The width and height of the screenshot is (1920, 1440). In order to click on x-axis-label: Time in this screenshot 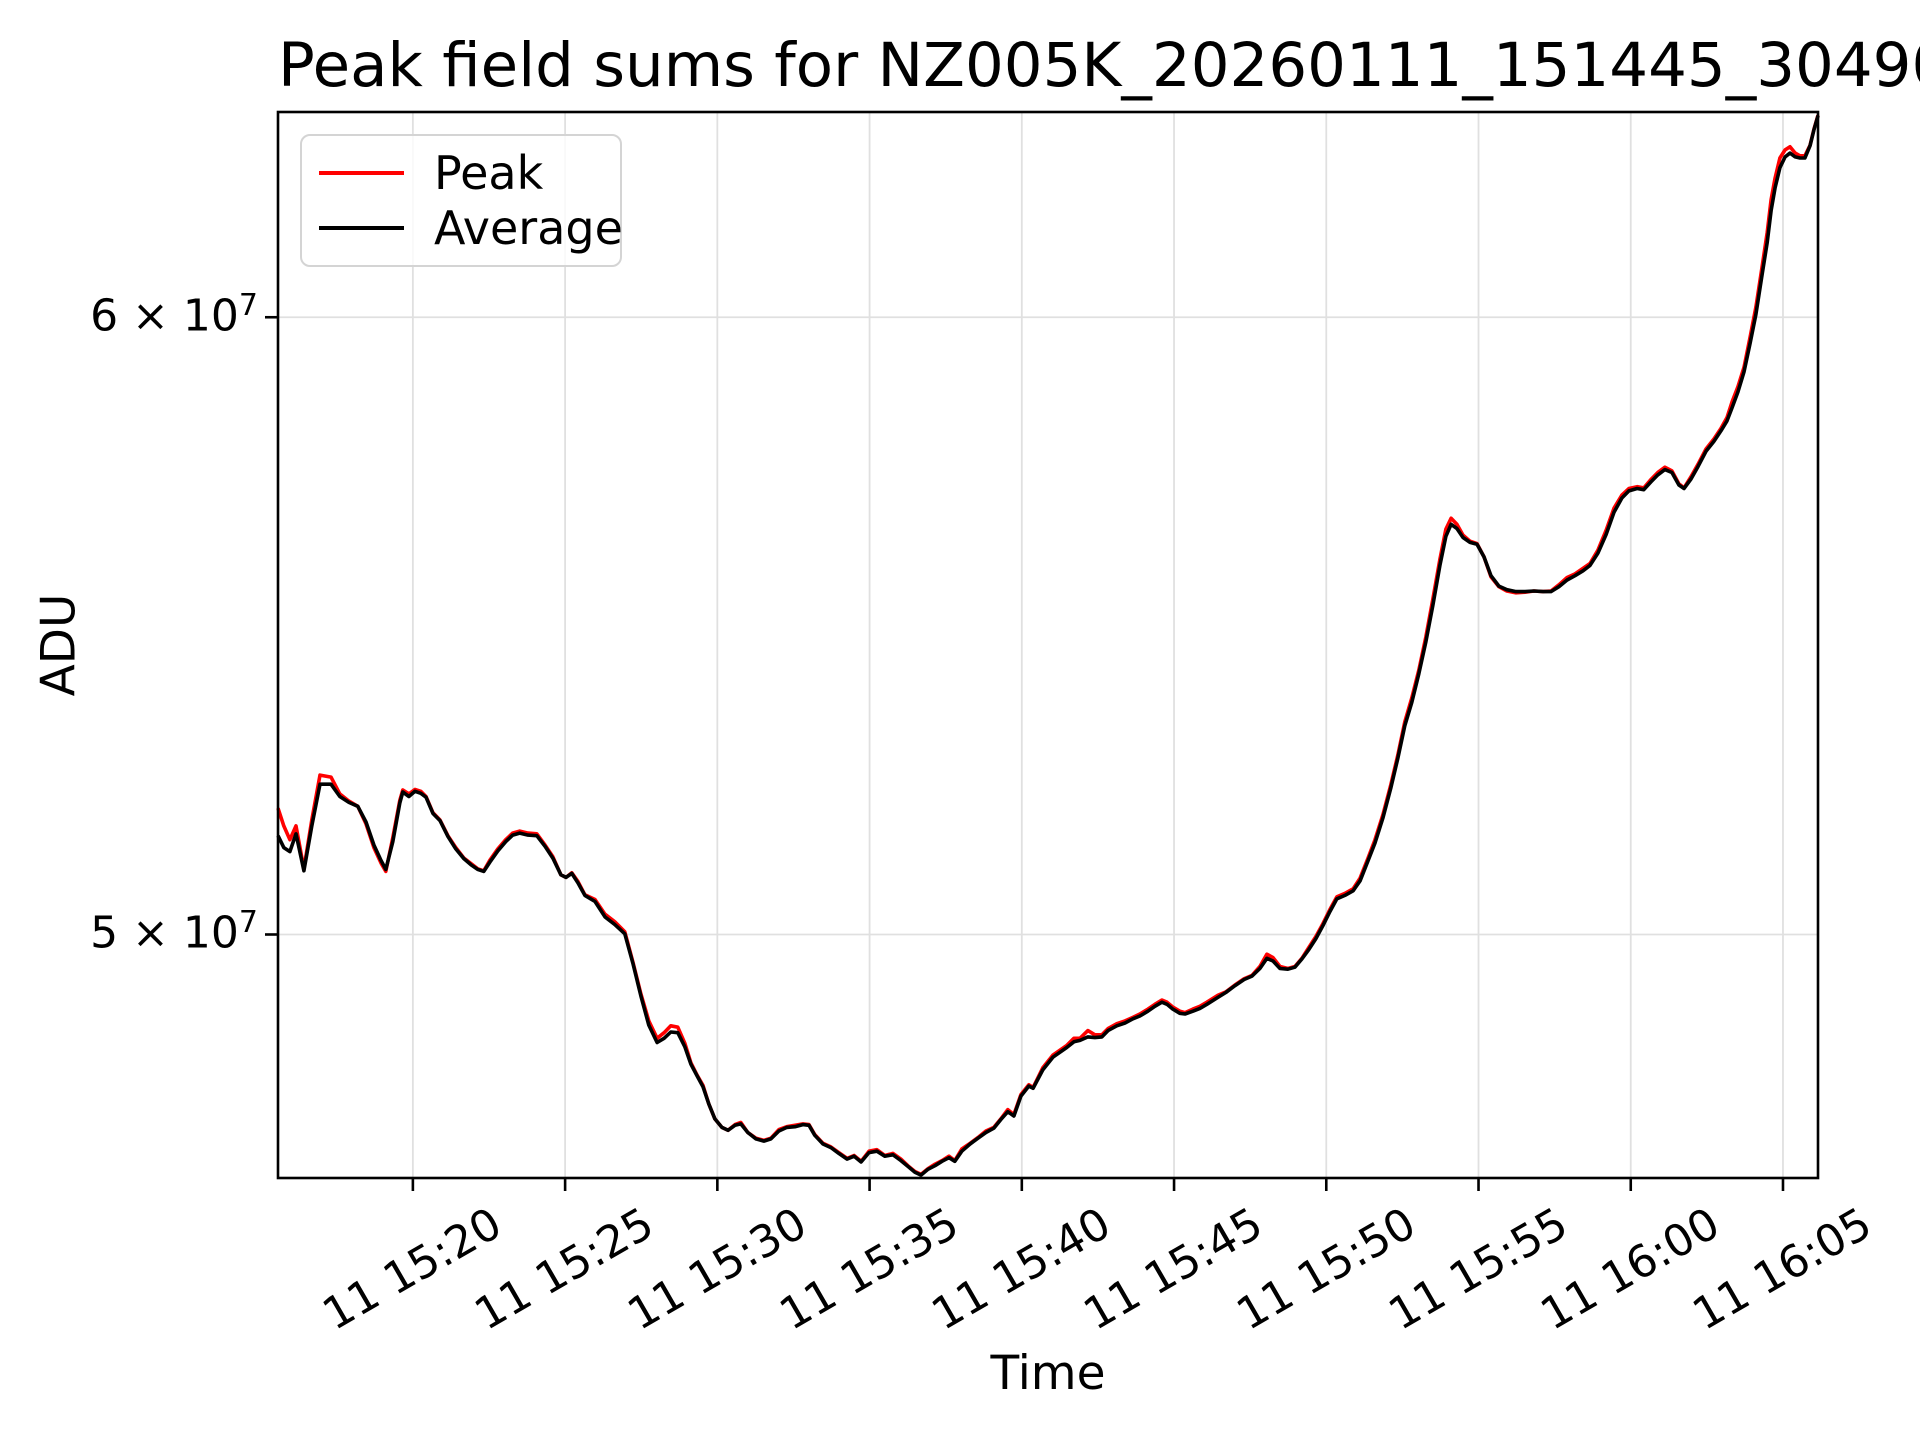, I will do `click(1048, 1373)`.